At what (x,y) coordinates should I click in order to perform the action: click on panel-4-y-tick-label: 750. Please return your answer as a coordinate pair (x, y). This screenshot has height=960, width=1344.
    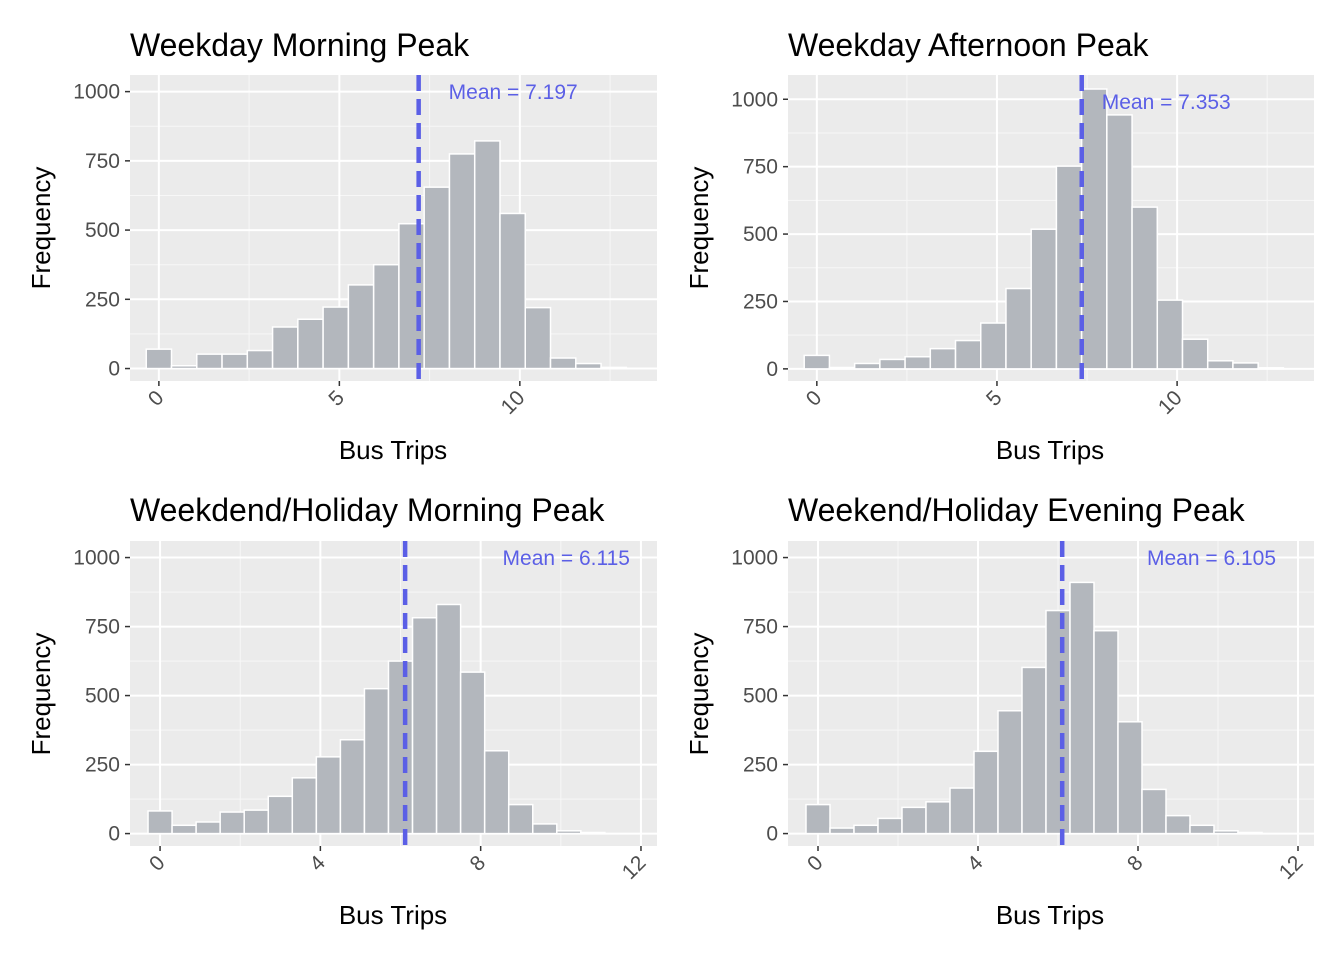
    Looking at the image, I should click on (760, 627).